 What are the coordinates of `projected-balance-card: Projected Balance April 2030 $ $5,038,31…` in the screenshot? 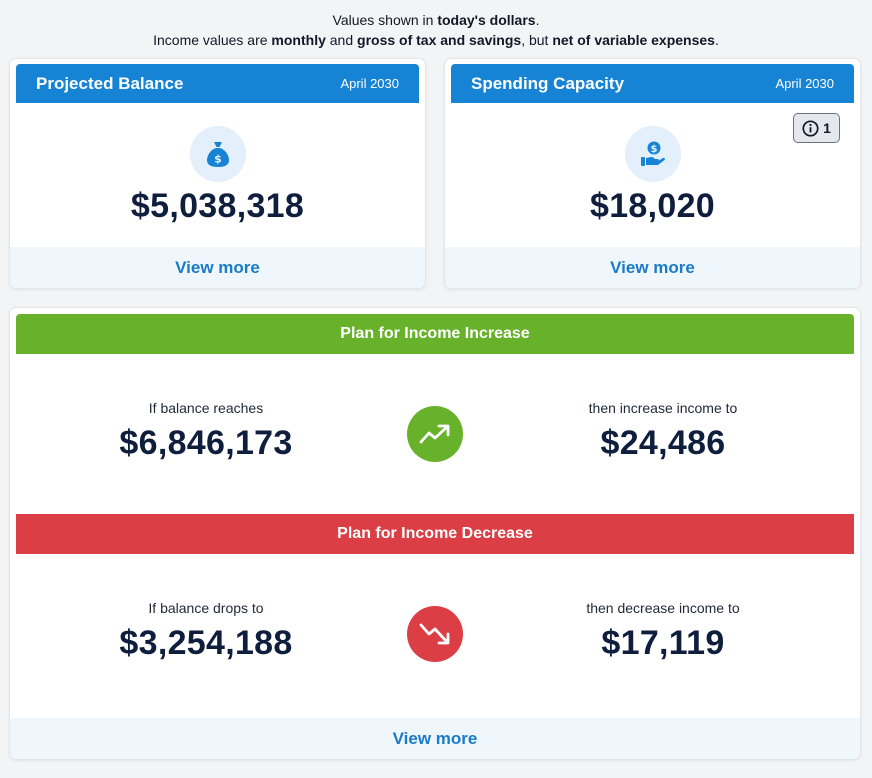 It's located at (217, 173).